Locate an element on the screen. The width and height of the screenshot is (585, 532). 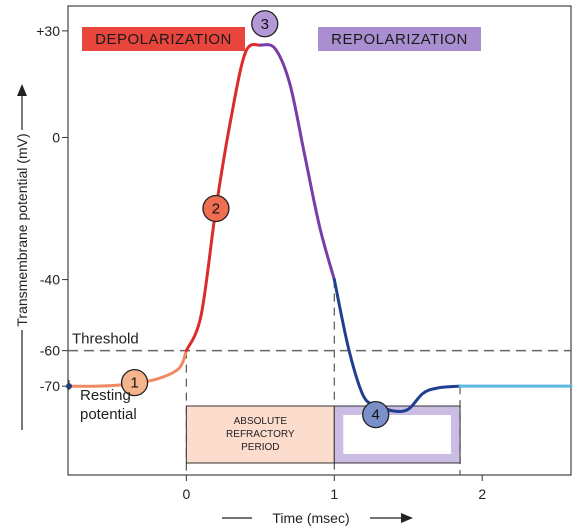
y-axis-label: Transmembrane potential (mV) is located at coordinates (22, 229).